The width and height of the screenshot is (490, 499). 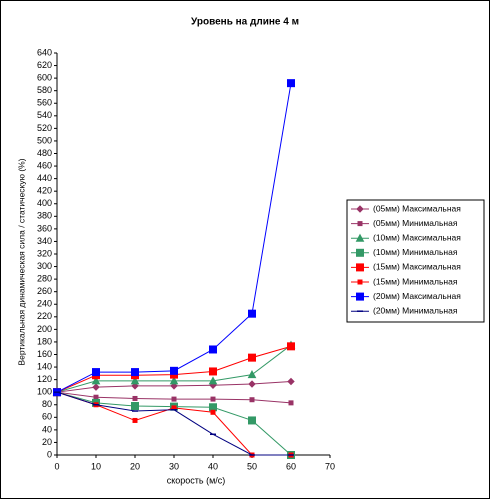 What do you see at coordinates (56, 466) in the screenshot?
I see `x-tick-label: 0` at bounding box center [56, 466].